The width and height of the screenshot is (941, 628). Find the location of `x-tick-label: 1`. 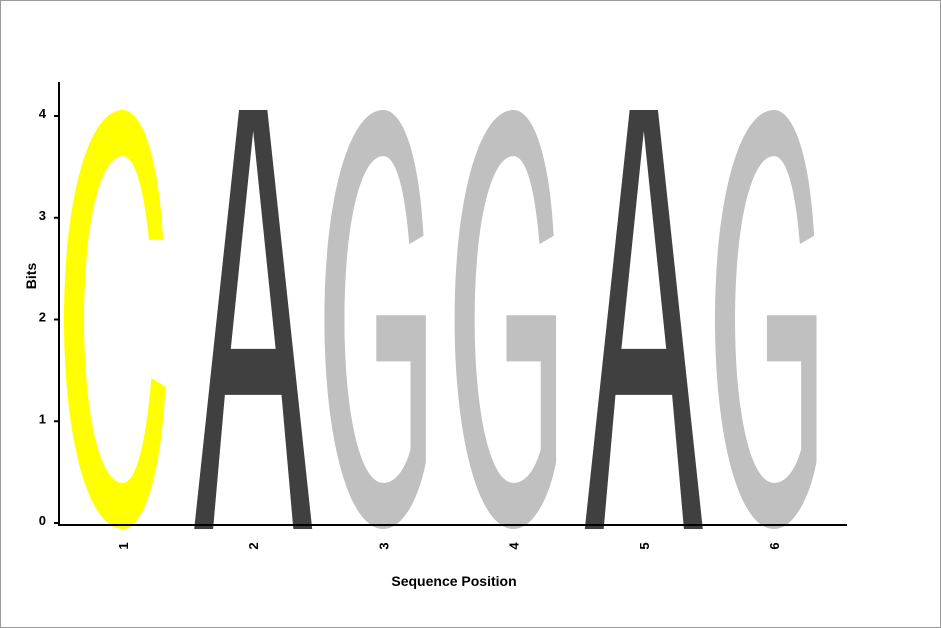

x-tick-label: 1 is located at coordinates (123, 545).